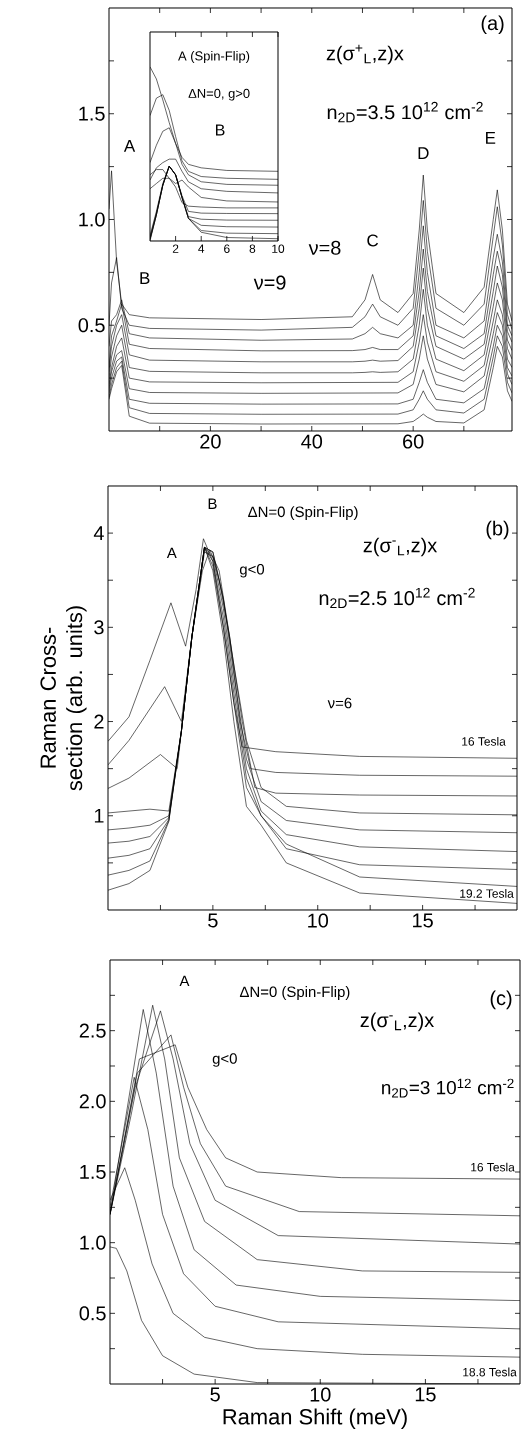 The height and width of the screenshot is (1450, 522). Describe the element at coordinates (210, 441) in the screenshot. I see `x-tick-label: 20` at that location.